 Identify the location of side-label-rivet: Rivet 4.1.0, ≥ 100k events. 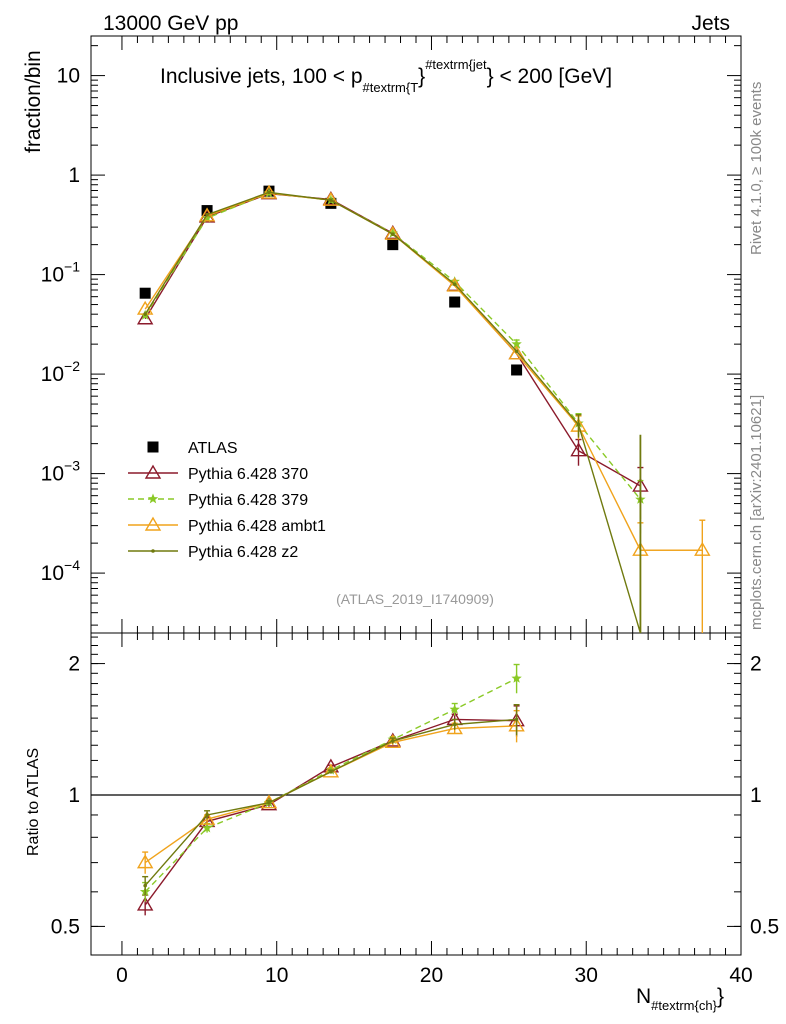
(756, 168).